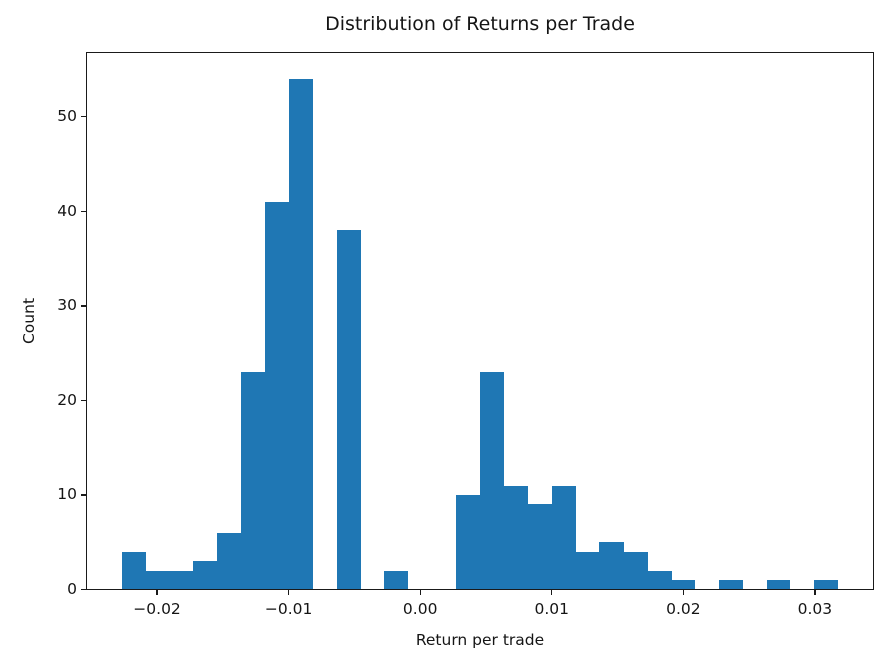  What do you see at coordinates (480, 24) in the screenshot?
I see `chart-title: Distribution of Returns per Trade` at bounding box center [480, 24].